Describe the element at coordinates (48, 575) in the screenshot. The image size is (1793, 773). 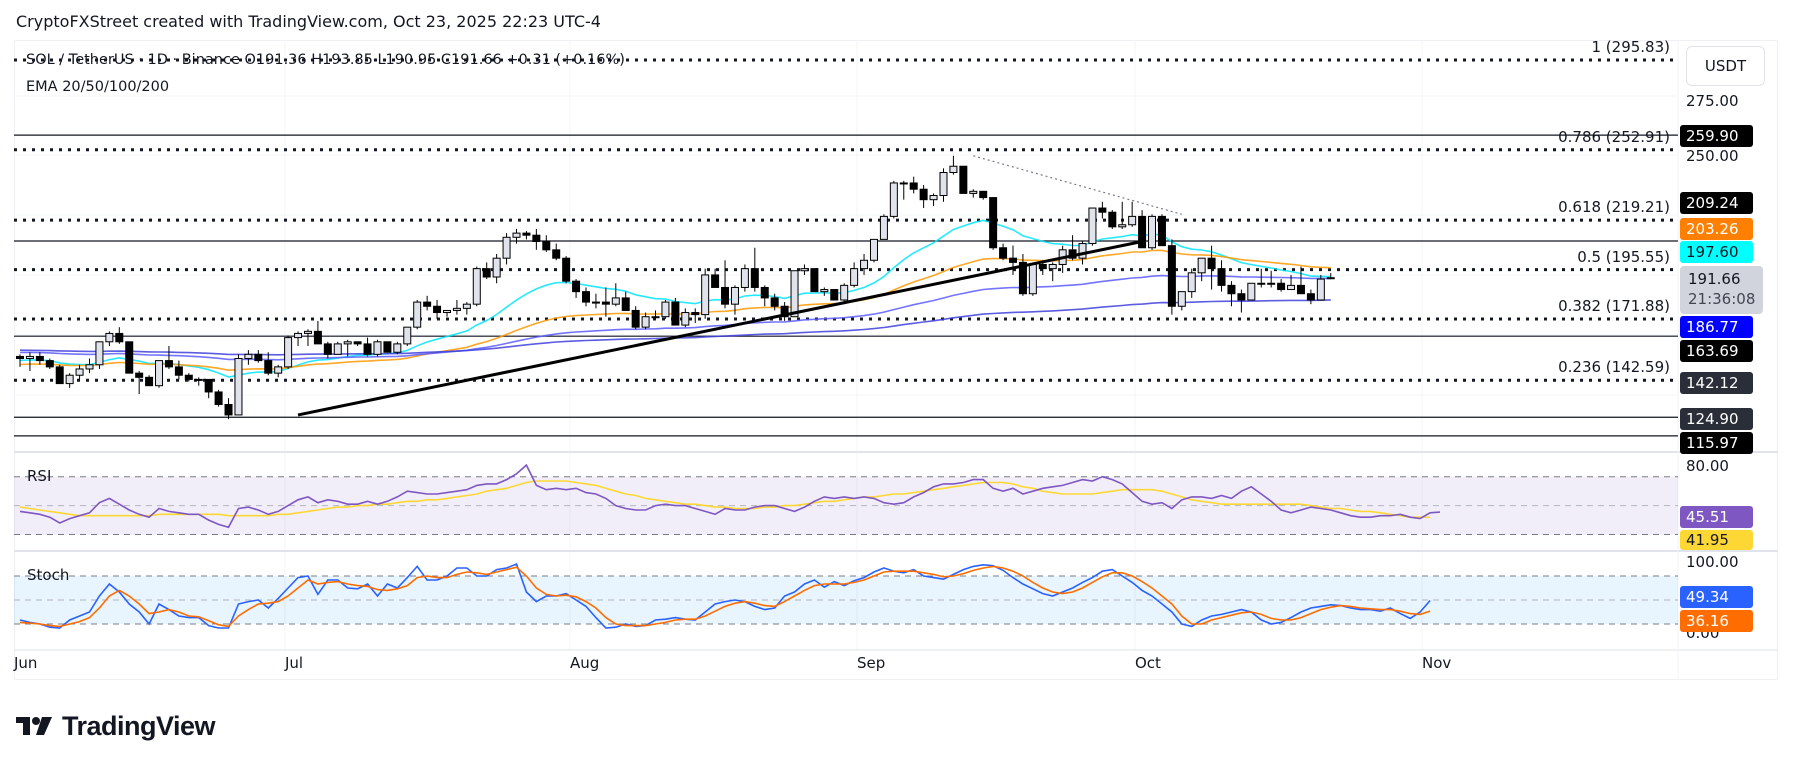
I see `stoch-title: Stoch` at that location.